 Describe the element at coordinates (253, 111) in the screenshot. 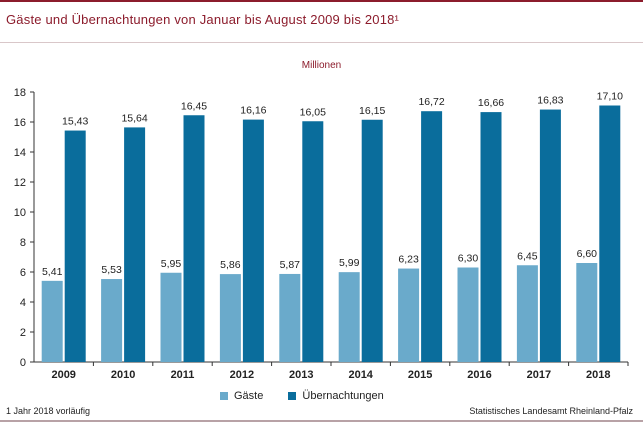

I see `data-label-uebernachtungen: 16,16` at that location.